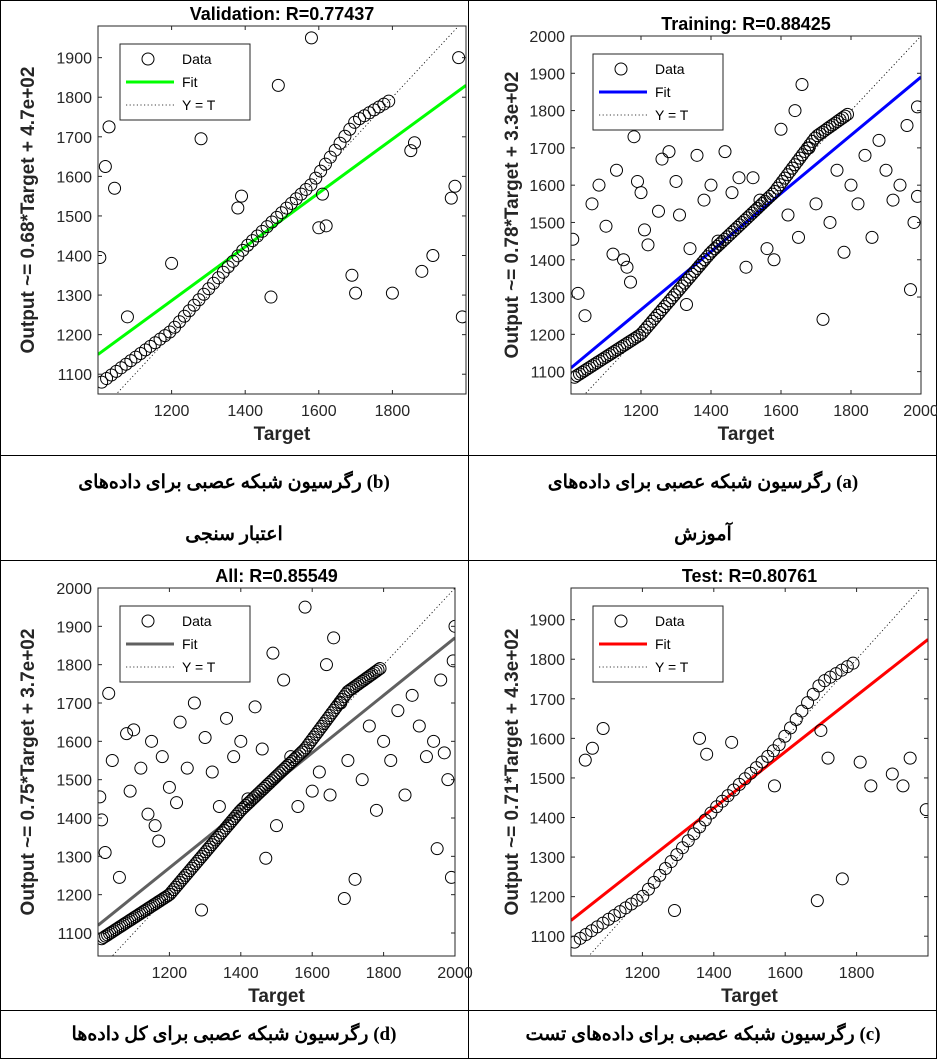  I want to click on y-axis-label: Output ~= 0.75*Target + 3.7e+02, so click(28, 772).